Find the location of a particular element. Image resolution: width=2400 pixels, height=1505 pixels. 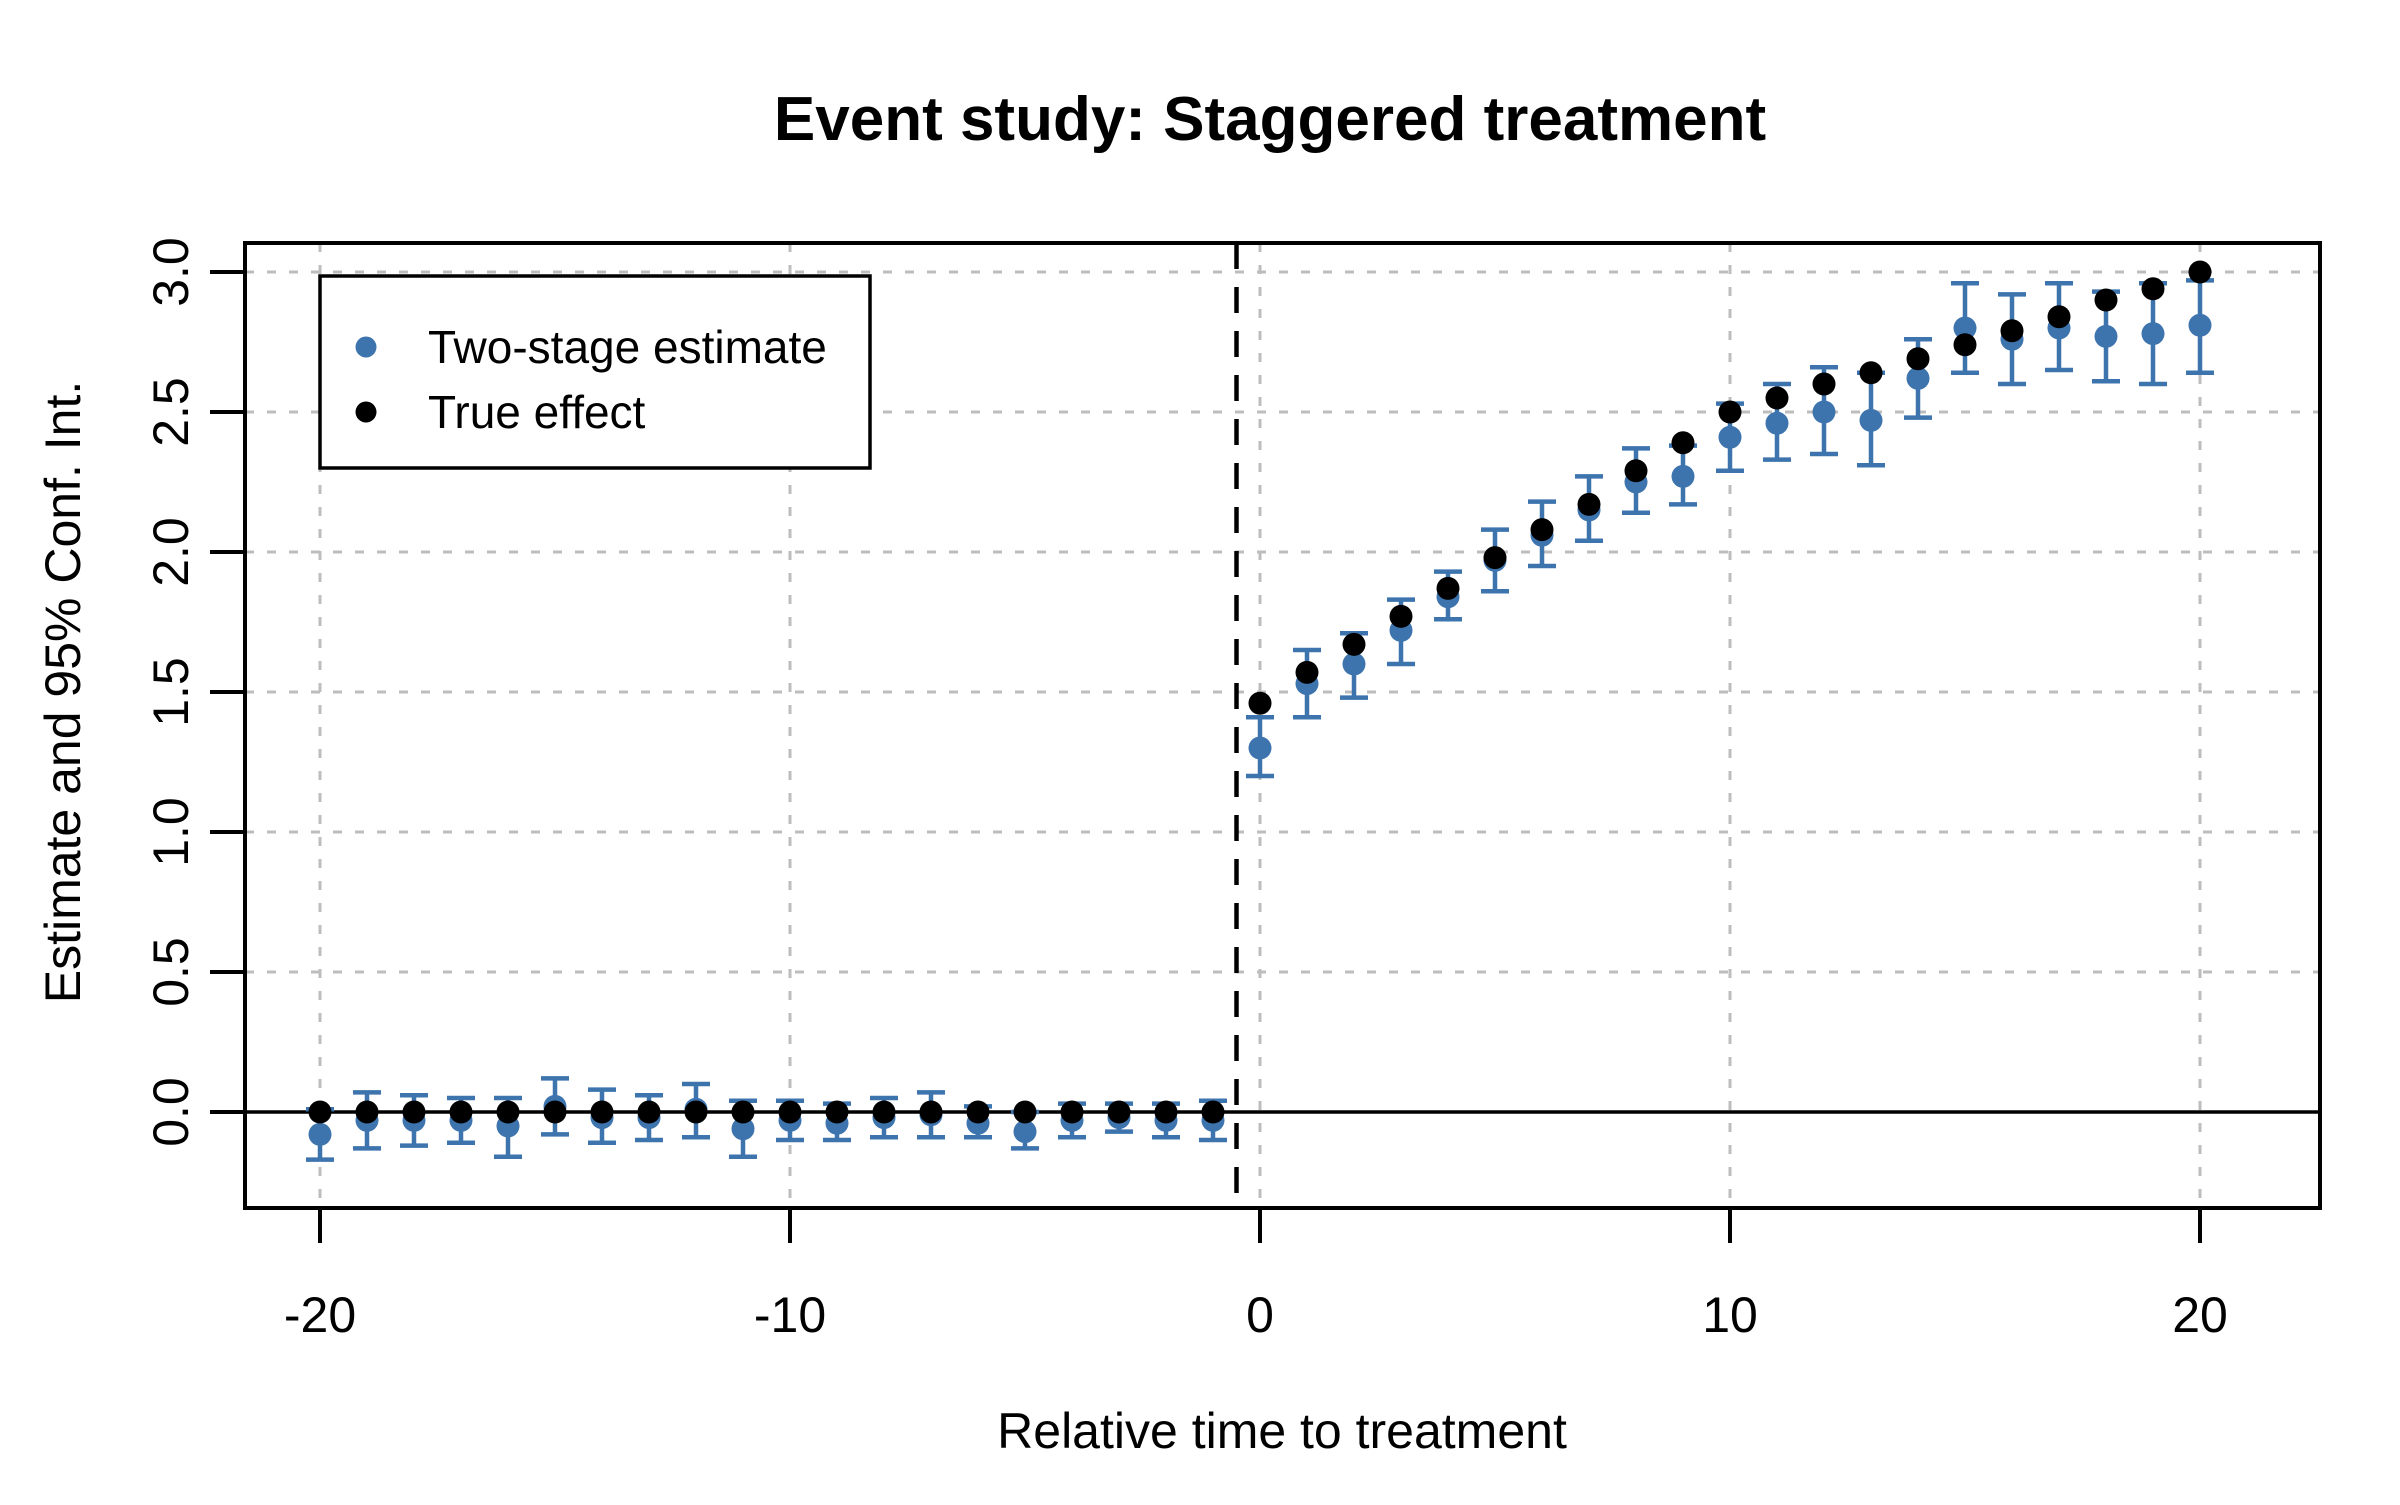

y-tick-label: 0.5 is located at coordinates (171, 972).